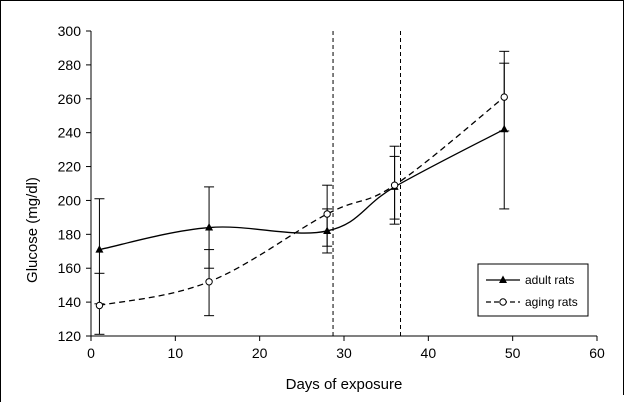 This screenshot has width=624, height=407. Describe the element at coordinates (70, 31) in the screenshot. I see `y-tick-label: 300` at that location.